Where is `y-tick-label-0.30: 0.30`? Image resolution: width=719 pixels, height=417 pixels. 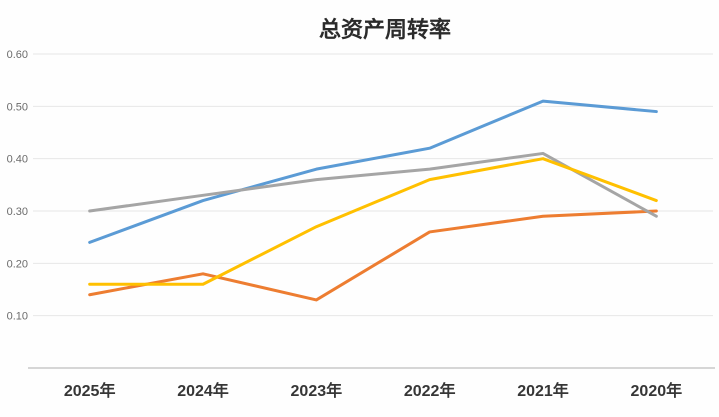 y-tick-label-0.30: 0.30 is located at coordinates (17, 212).